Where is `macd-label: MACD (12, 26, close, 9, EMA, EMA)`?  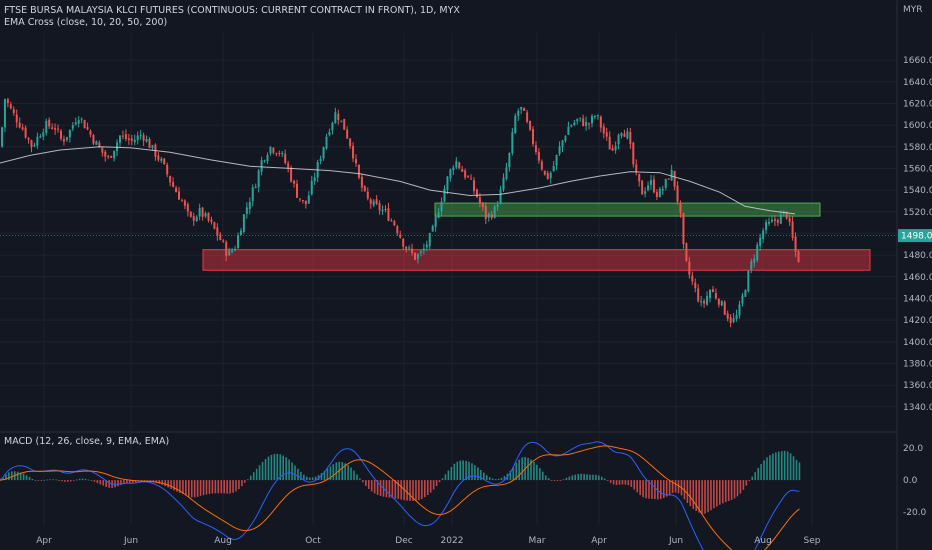 macd-label: MACD (12, 26, close, 9, EMA, EMA) is located at coordinates (87, 441).